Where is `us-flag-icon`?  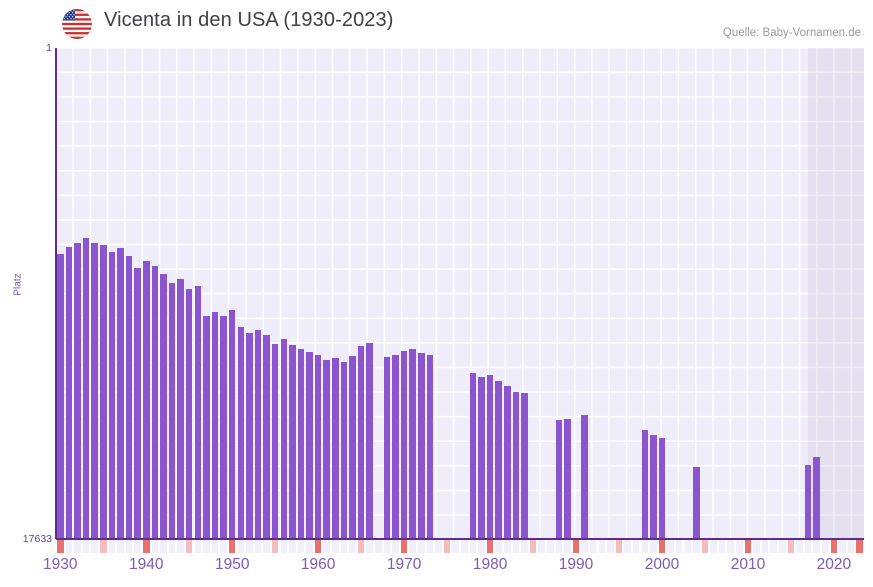
us-flag-icon is located at coordinates (77, 24).